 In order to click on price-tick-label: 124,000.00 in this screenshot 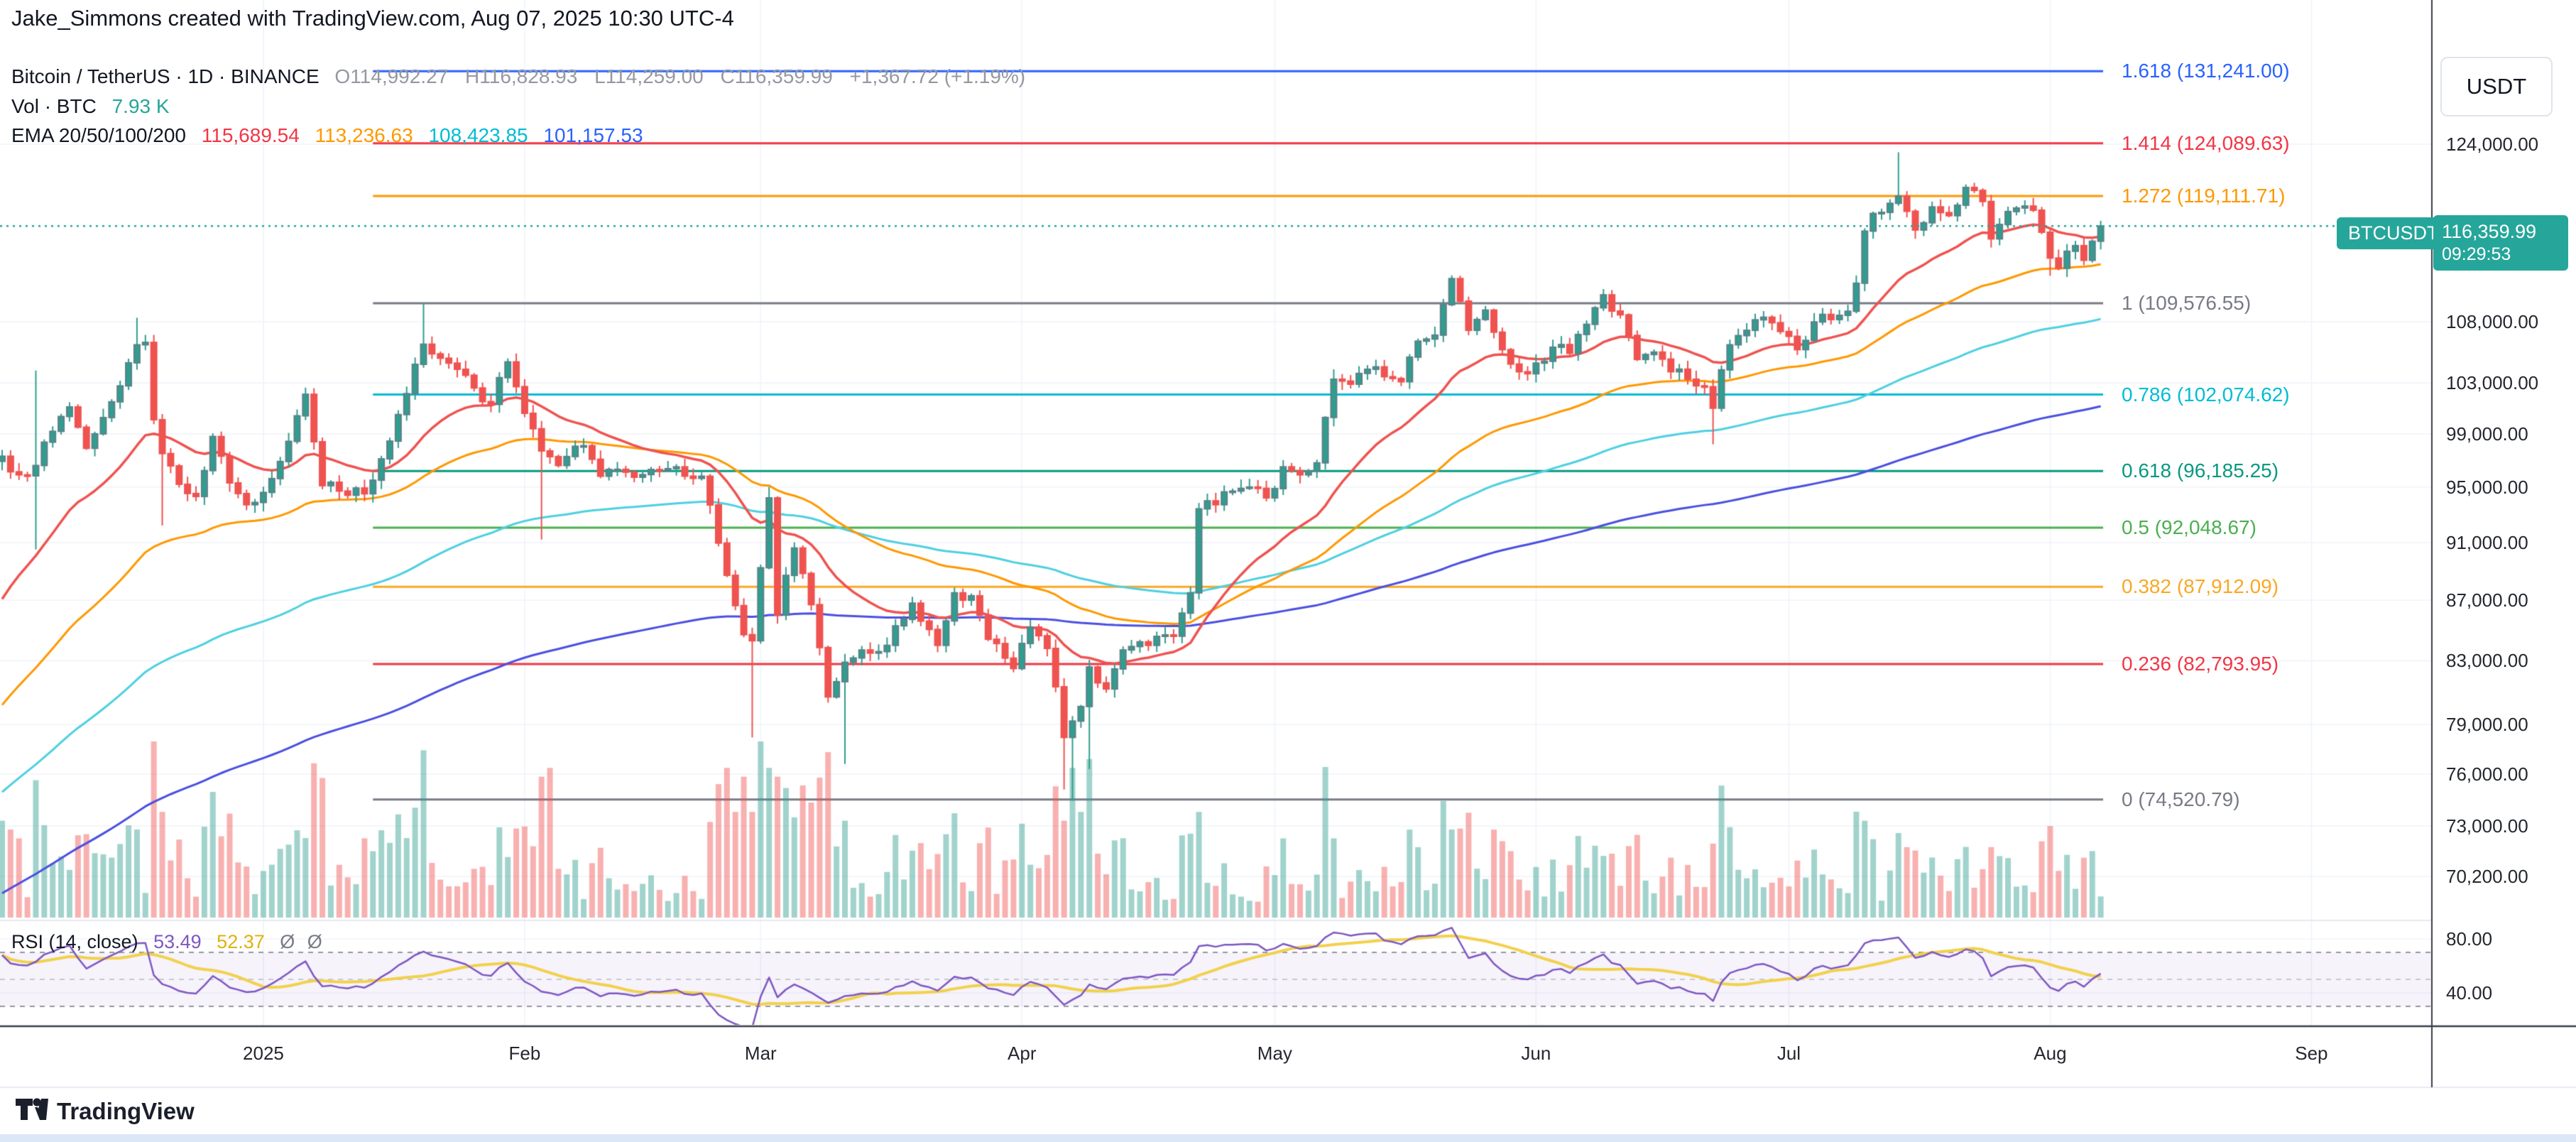, I will do `click(2492, 144)`.